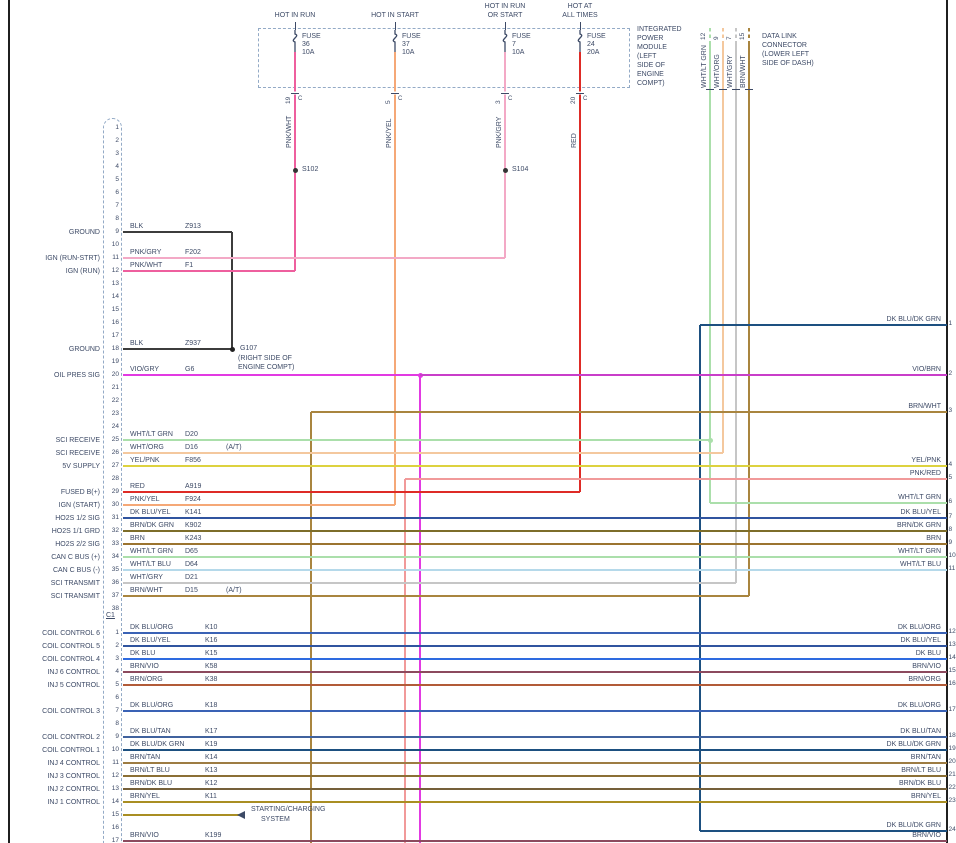 This screenshot has width=956, height=843. Describe the element at coordinates (920, 564) in the screenshot. I see `wire-color-label-right: WHT/LT BLU` at that location.